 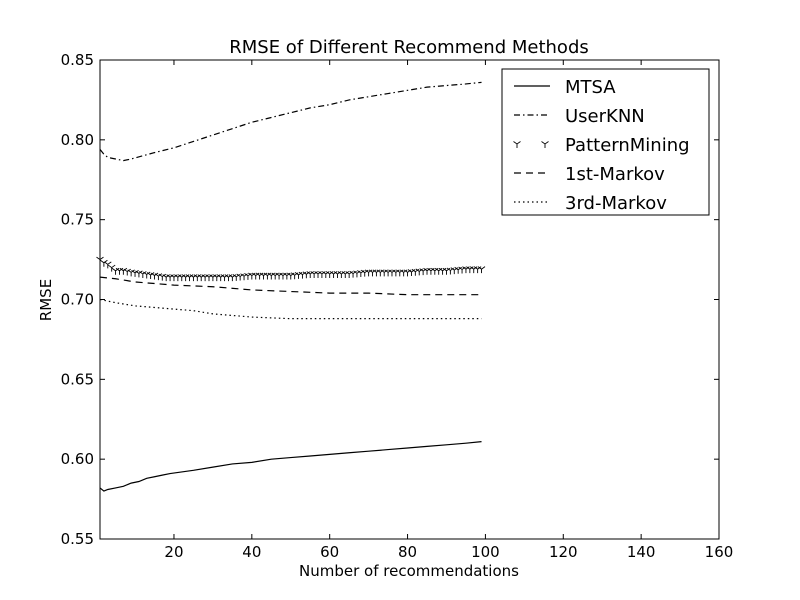 I want to click on y-tick-label: 0.55, so click(x=77, y=539).